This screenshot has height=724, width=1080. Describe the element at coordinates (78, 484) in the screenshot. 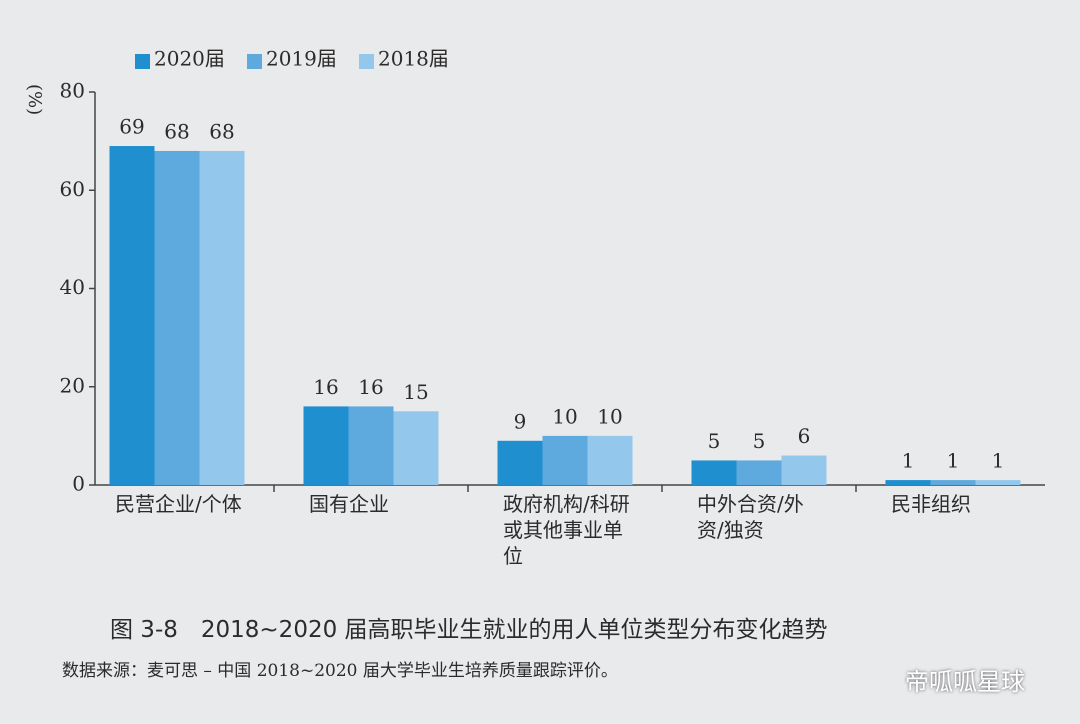

I see `y-tick-label: 0` at that location.